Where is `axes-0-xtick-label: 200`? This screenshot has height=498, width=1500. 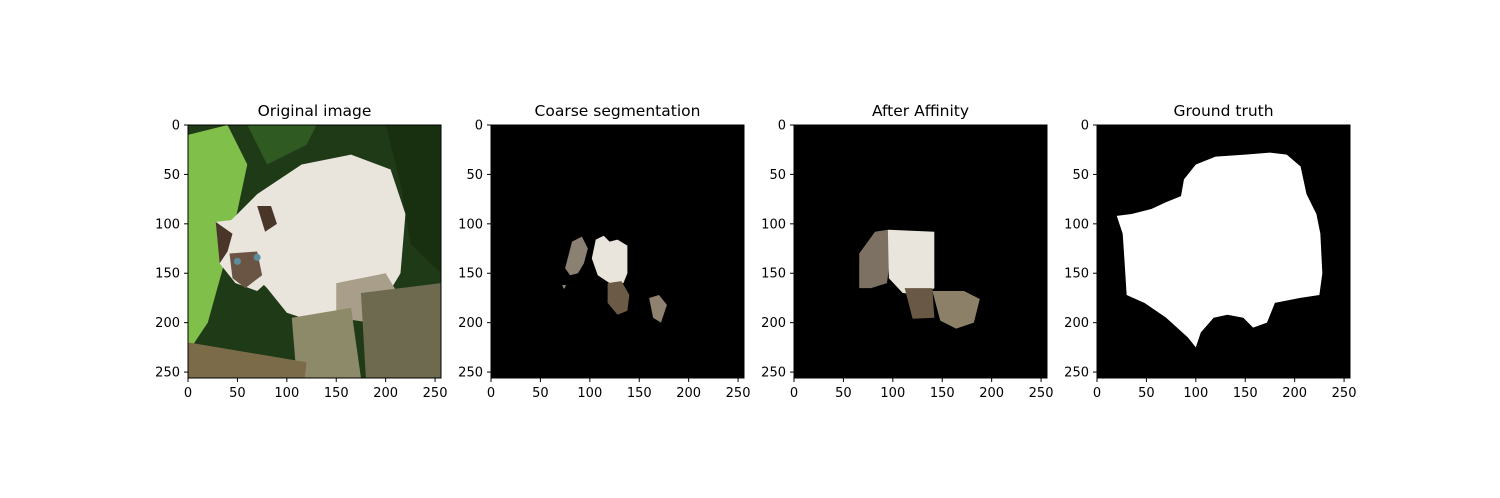 axes-0-xtick-label: 200 is located at coordinates (385, 393).